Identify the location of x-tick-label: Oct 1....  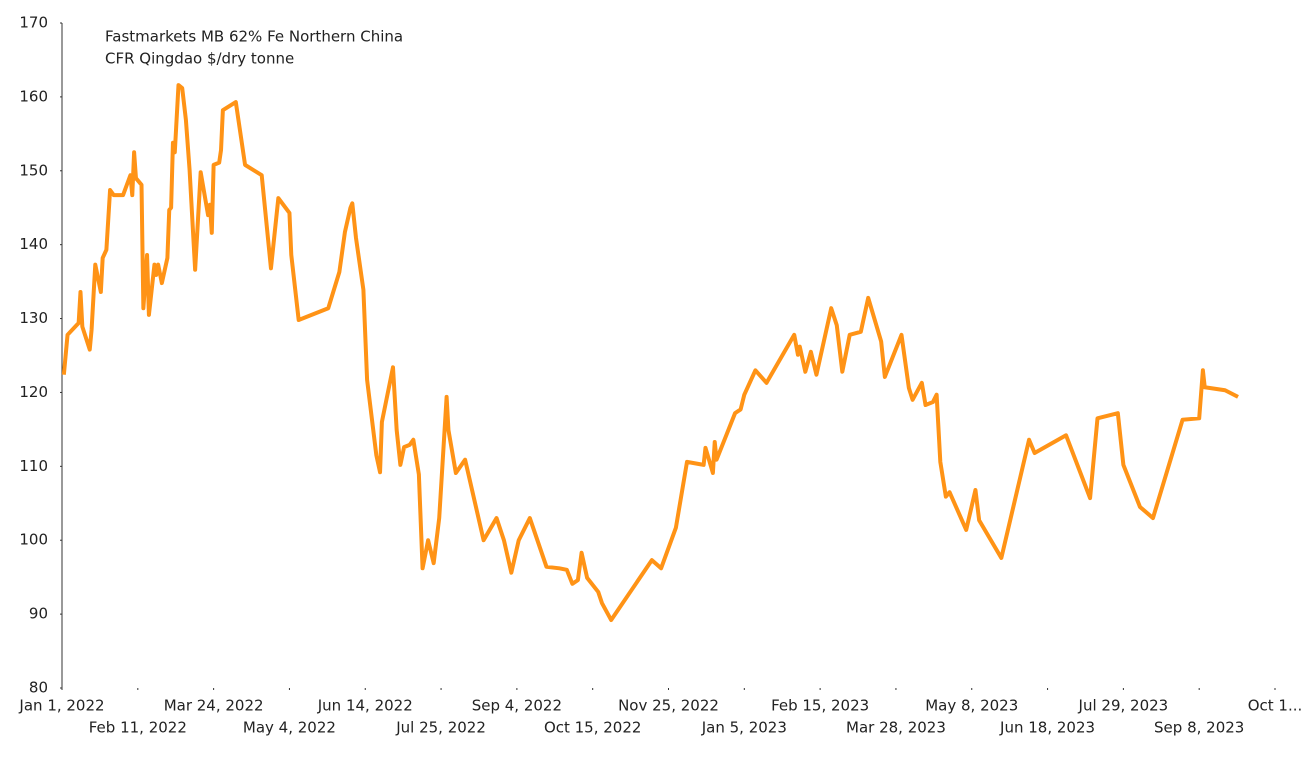
(1275, 706).